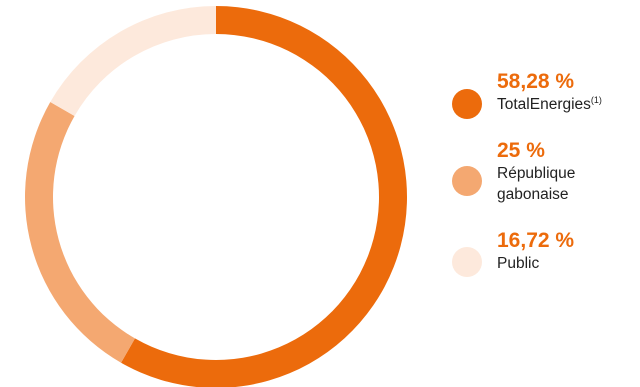  What do you see at coordinates (467, 104) in the screenshot?
I see `legend-swatch-totalenergies` at bounding box center [467, 104].